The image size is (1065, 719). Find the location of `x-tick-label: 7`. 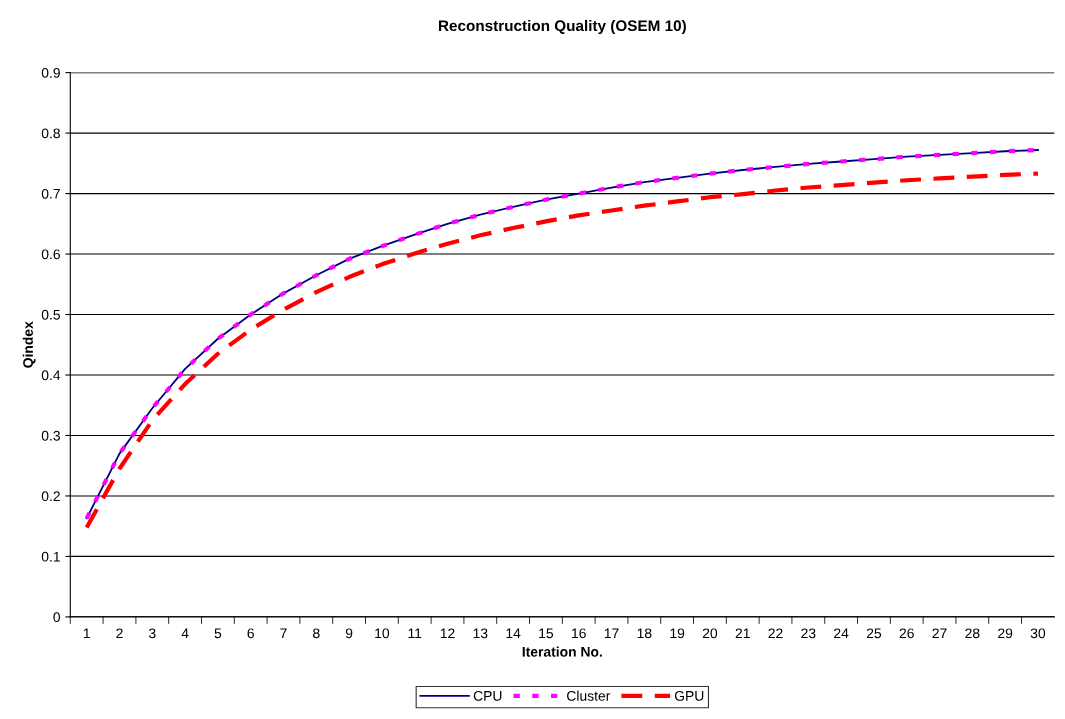

x-tick-label: 7 is located at coordinates (283, 633).